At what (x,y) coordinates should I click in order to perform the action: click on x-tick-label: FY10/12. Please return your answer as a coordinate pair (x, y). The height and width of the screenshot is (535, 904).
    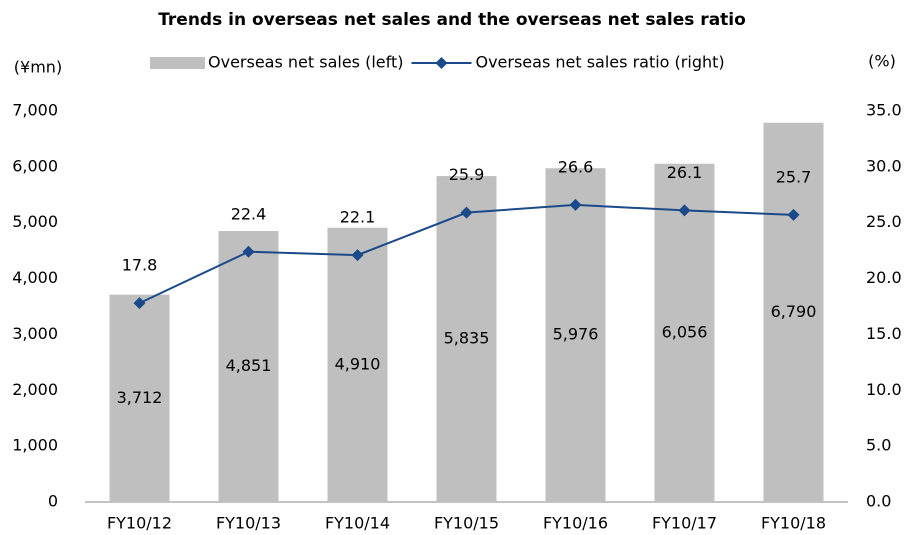
    Looking at the image, I should click on (139, 523).